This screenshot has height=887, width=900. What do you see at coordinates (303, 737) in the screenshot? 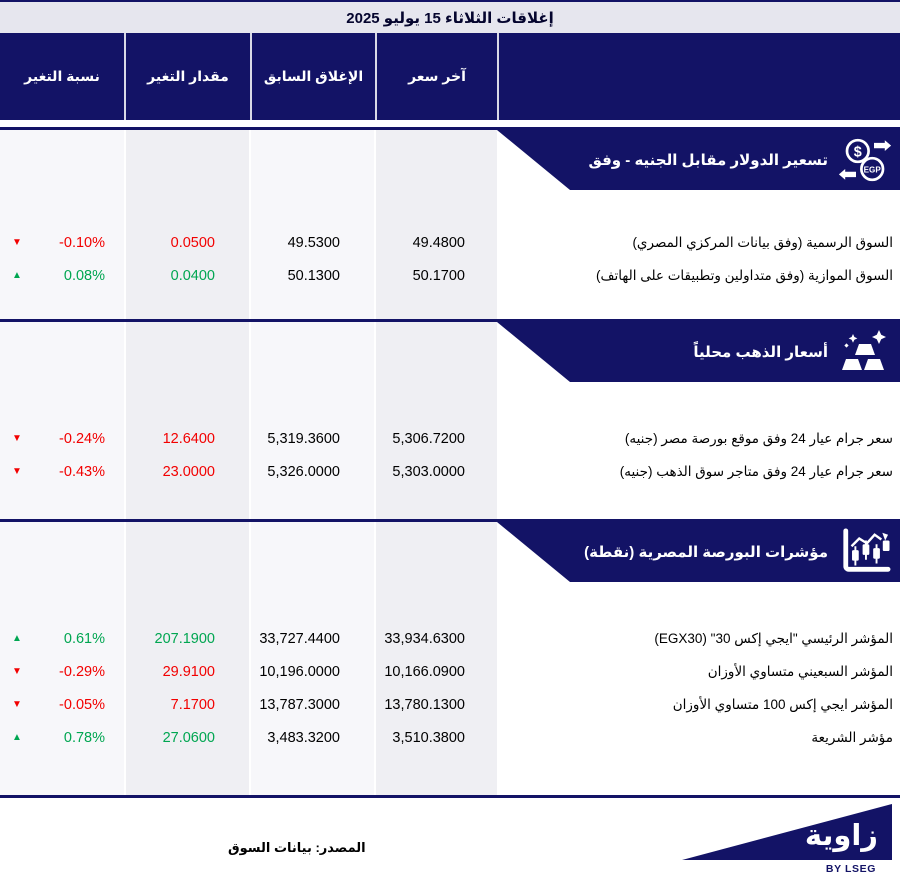
I see `previous-close: 3,483.3200` at bounding box center [303, 737].